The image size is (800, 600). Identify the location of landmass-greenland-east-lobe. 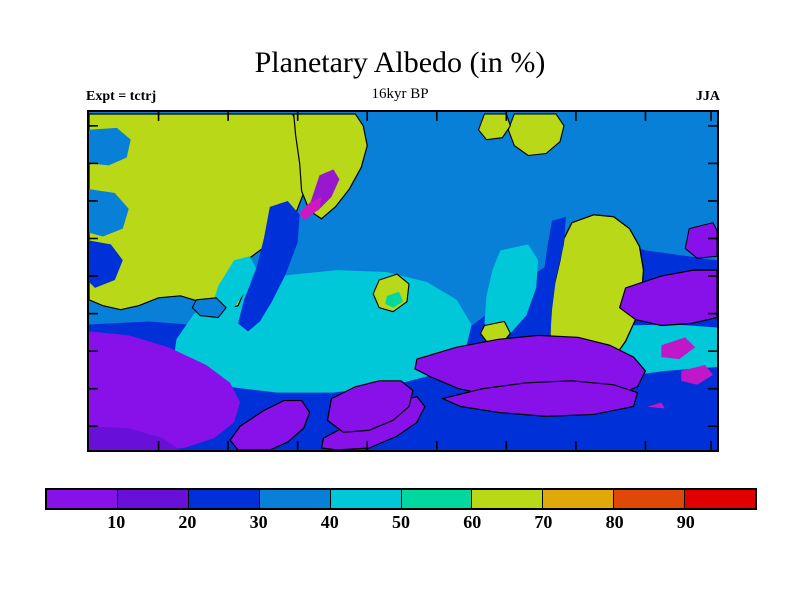
(330, 166).